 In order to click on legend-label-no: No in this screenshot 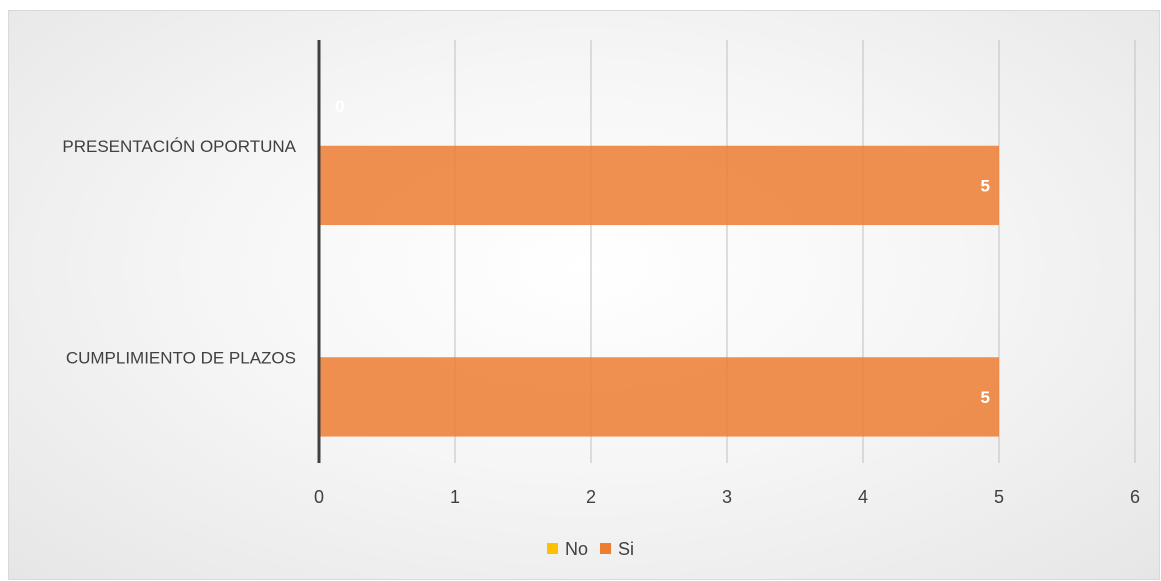, I will do `click(576, 549)`.